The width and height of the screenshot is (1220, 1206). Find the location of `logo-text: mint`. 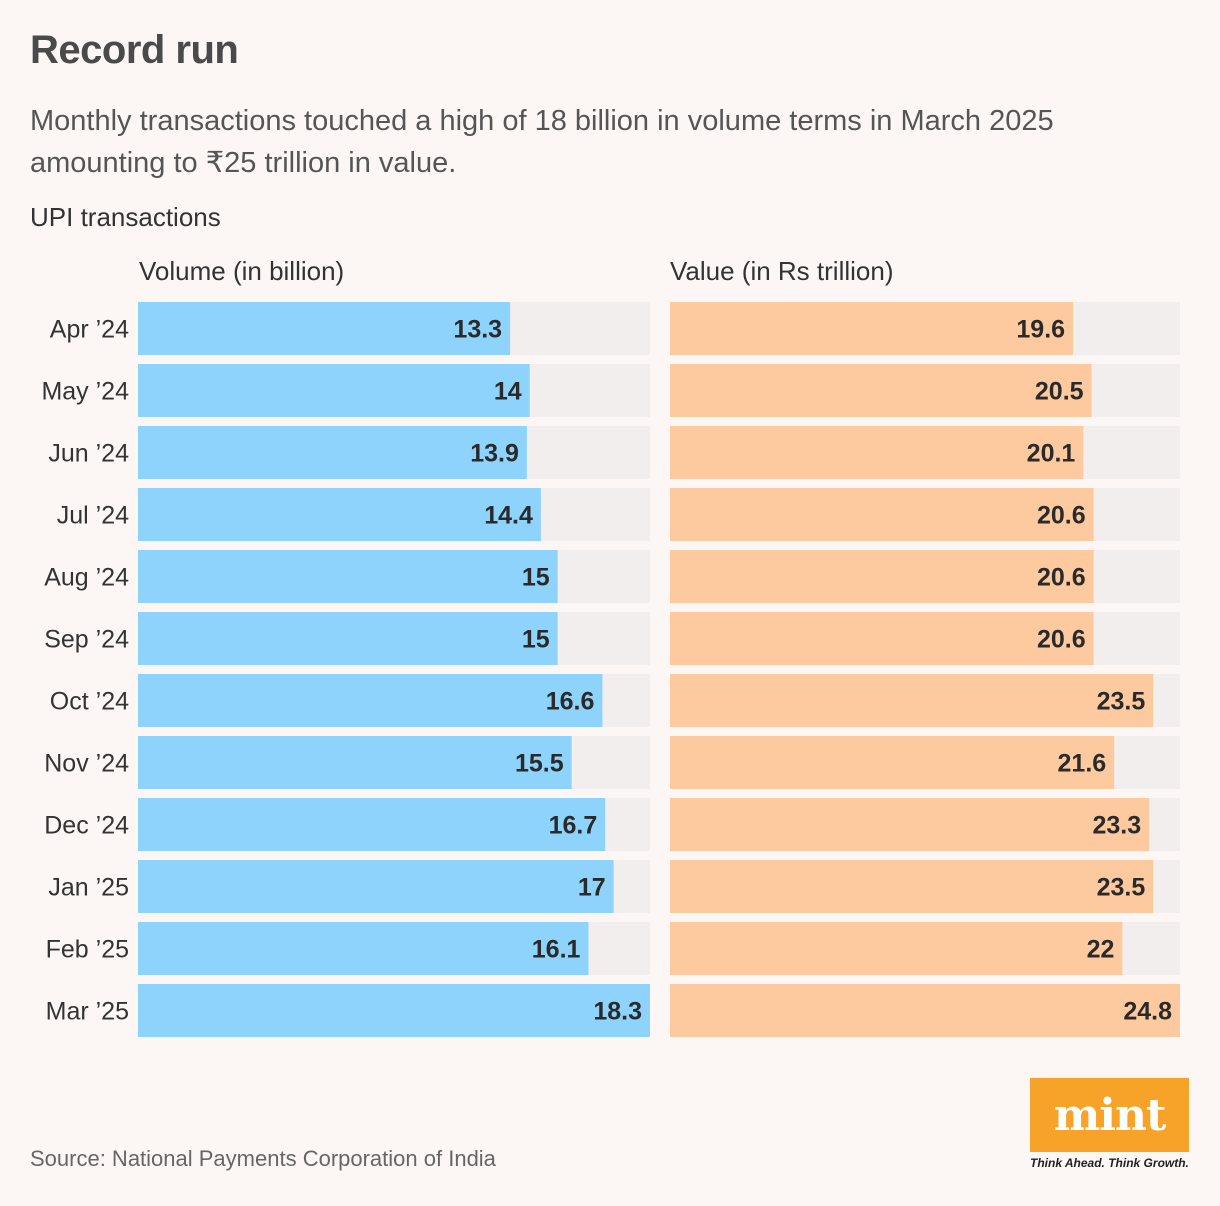

logo-text: mint is located at coordinates (1110, 1115).